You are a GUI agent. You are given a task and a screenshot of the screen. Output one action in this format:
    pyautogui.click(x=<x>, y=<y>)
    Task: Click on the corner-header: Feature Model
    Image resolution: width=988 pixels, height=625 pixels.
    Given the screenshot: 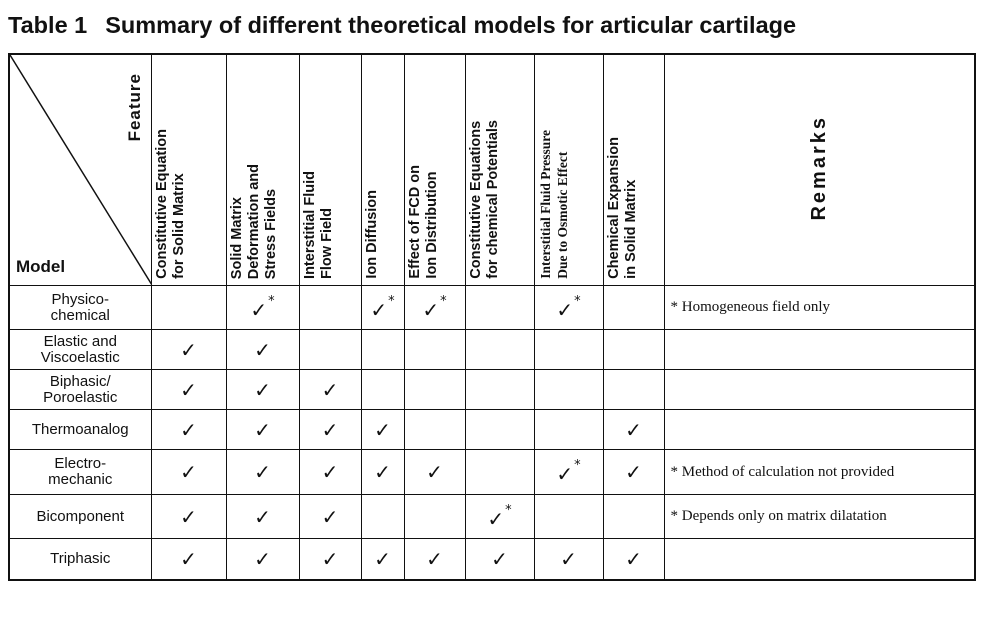 What is the action you would take?
    pyautogui.click(x=80, y=169)
    